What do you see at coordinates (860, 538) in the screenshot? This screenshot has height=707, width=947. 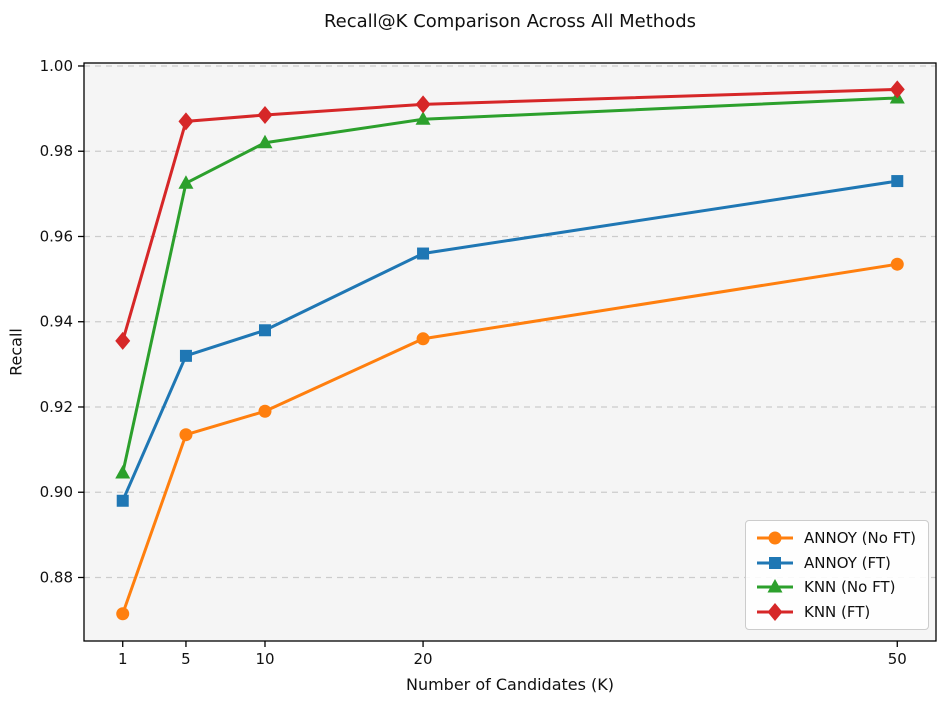 I see `legend-label: ANNOY (No FT)` at bounding box center [860, 538].